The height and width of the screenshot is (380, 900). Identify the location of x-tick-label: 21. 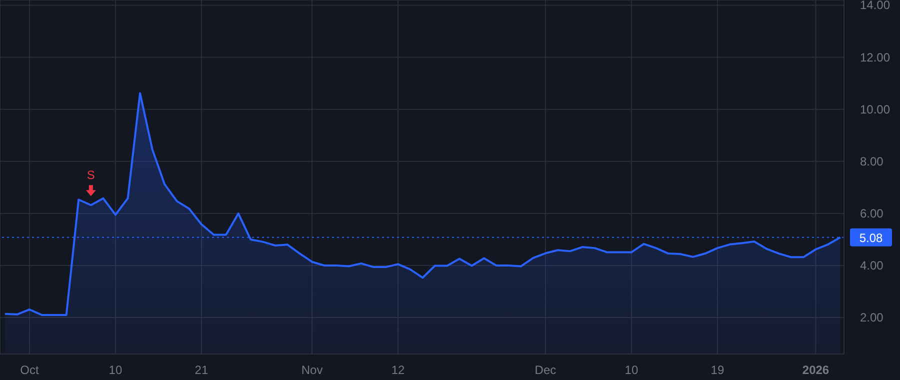
(201, 370).